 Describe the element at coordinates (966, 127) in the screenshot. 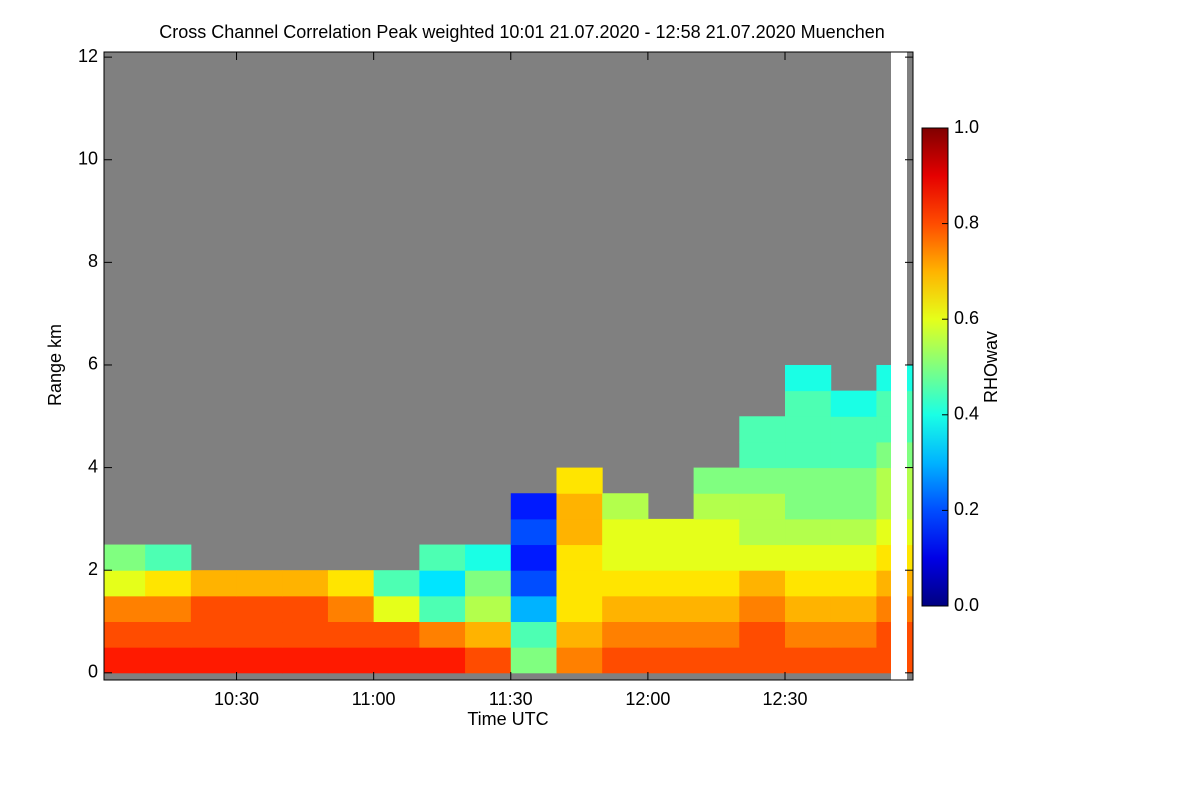

I see `colorbar-tick-label: 1.0` at that location.